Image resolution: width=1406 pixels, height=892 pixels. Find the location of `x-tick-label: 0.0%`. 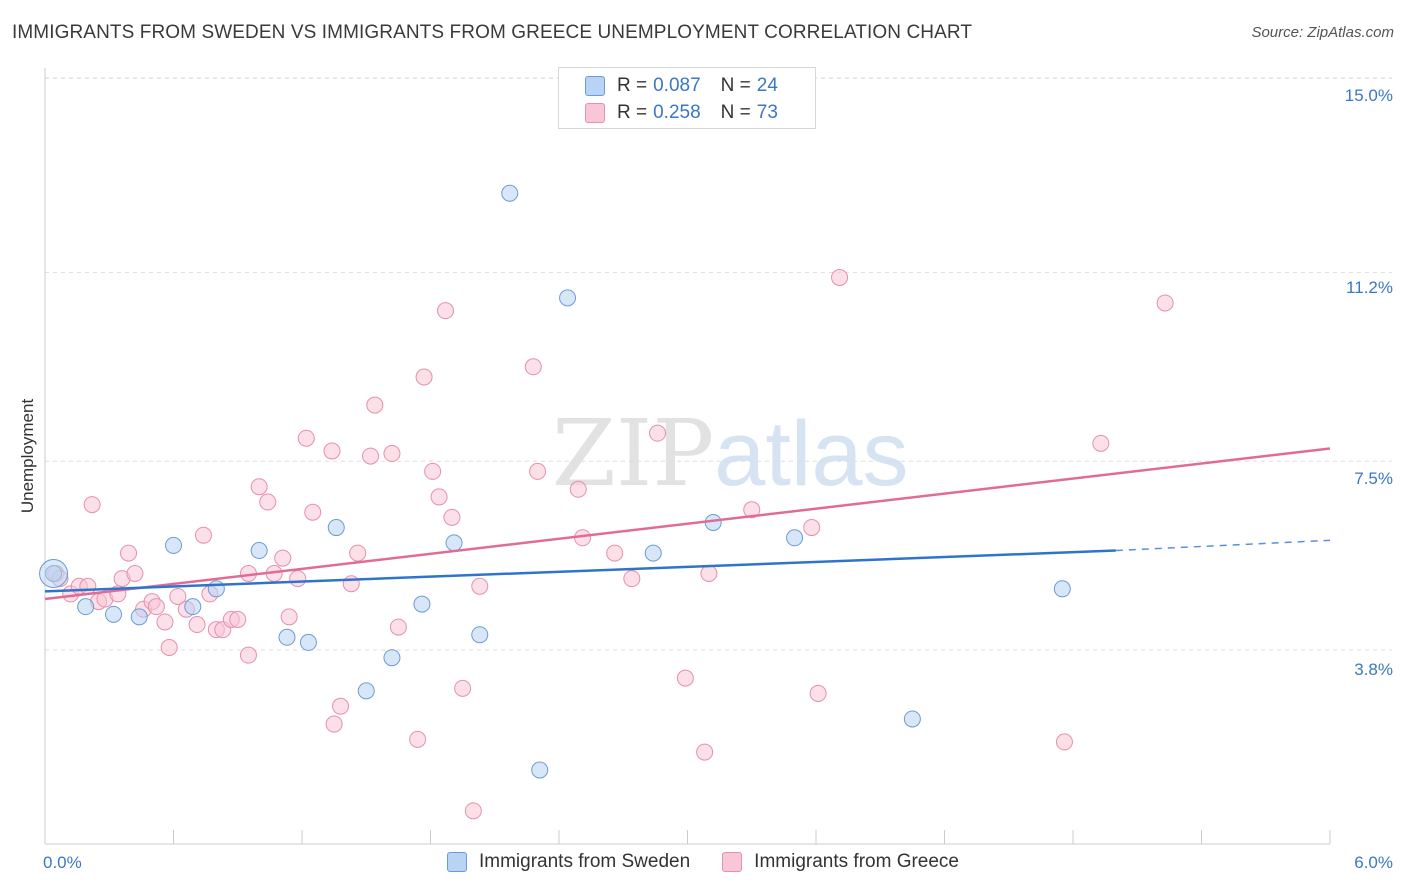

x-tick-label: 0.0% is located at coordinates (62, 862).